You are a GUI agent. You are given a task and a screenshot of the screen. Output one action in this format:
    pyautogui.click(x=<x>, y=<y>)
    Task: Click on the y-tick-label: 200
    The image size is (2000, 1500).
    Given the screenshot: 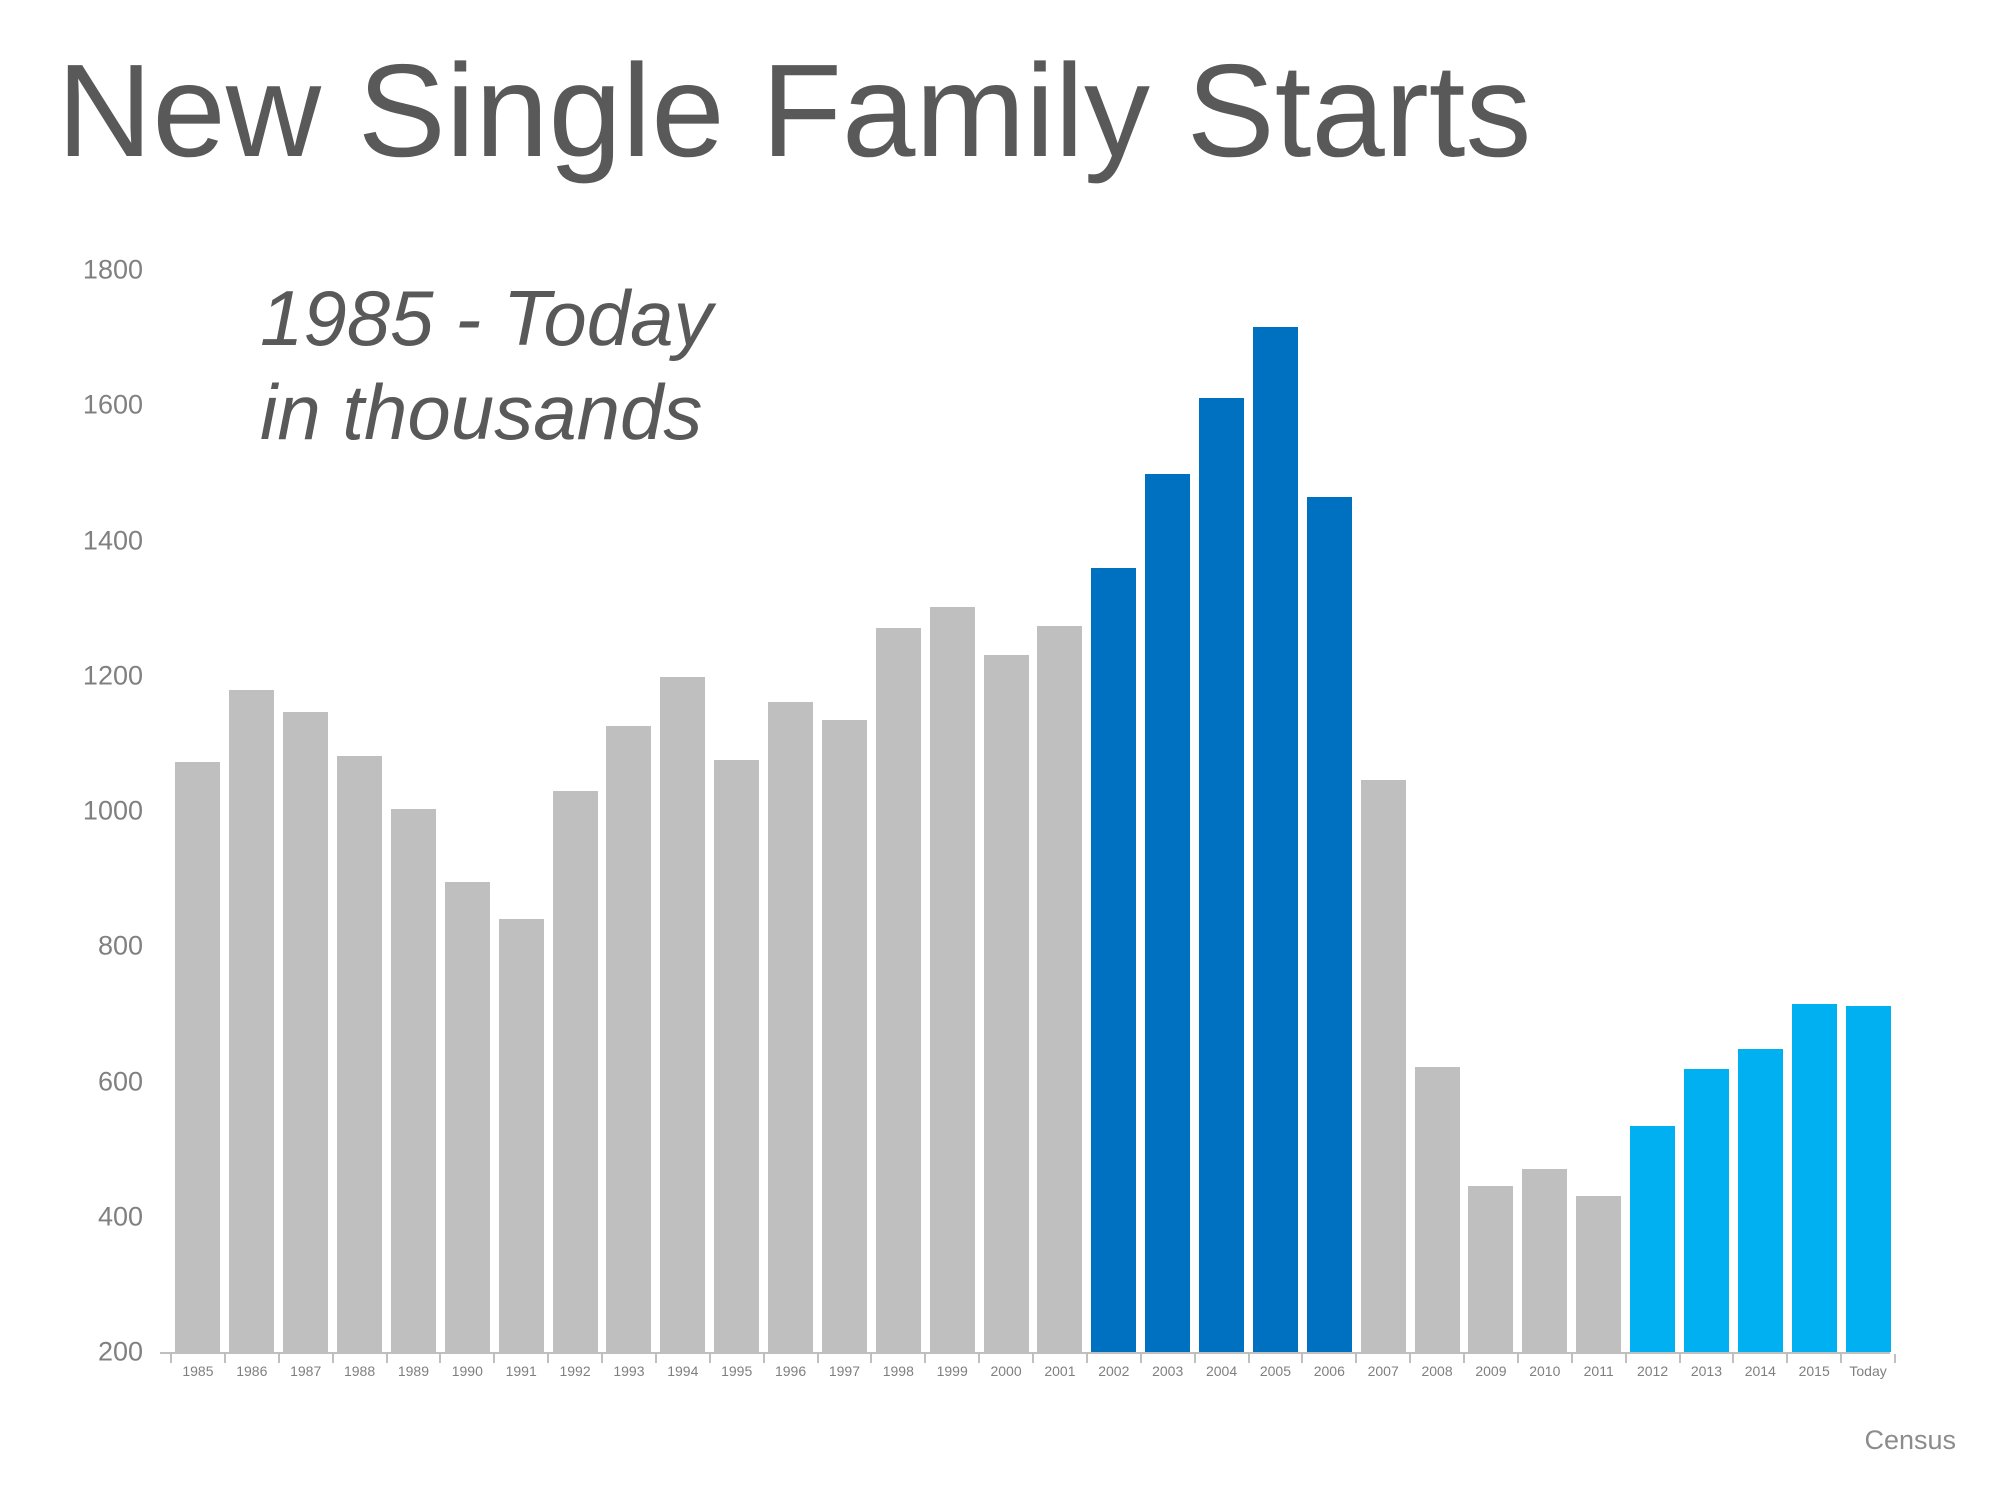 What is the action you would take?
    pyautogui.click(x=120, y=1351)
    